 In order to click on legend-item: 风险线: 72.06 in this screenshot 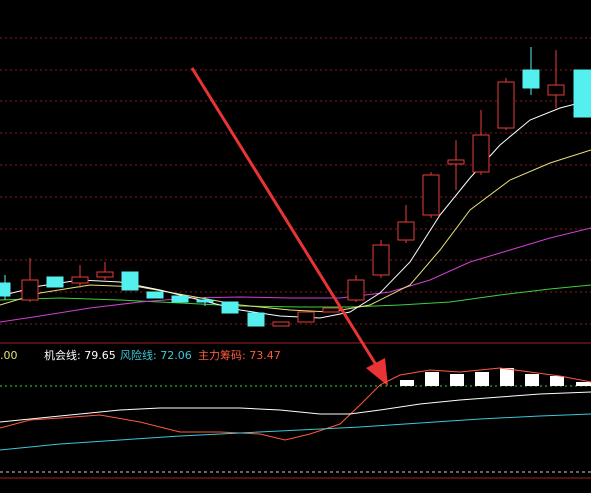, I will do `click(156, 355)`.